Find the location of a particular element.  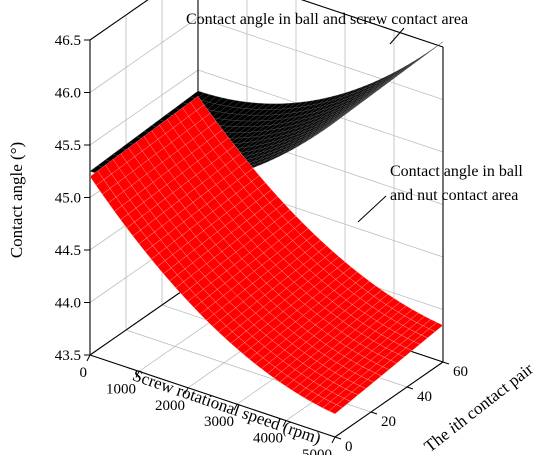

z-tick-label: 44.5 is located at coordinates (68, 251).